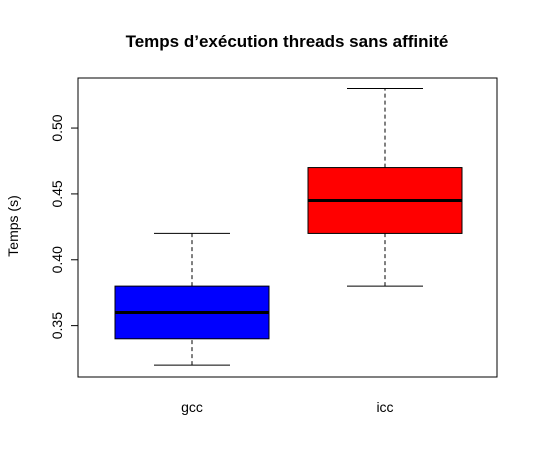  I want to click on y-axis: 0.35 0.40 0.45 0.50, so click(64, 226).